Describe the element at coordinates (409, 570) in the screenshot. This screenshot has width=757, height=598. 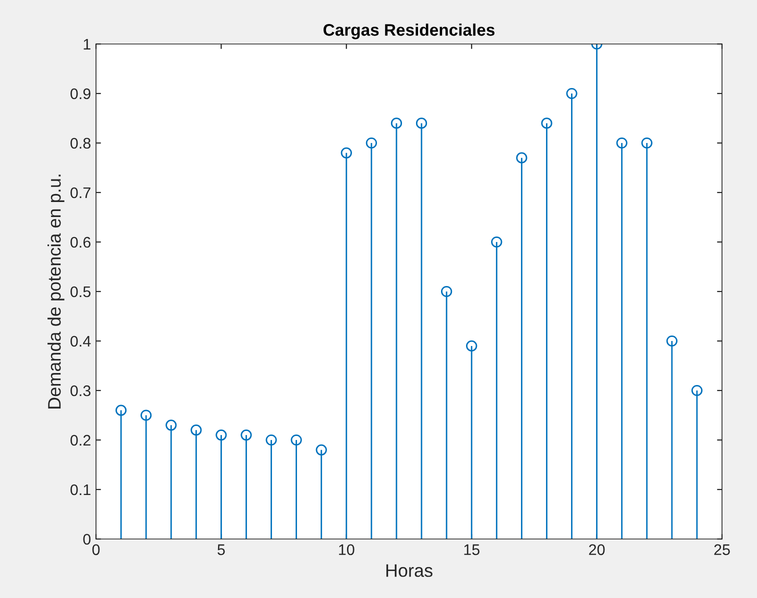
I see `x-axis-title: Horas` at that location.